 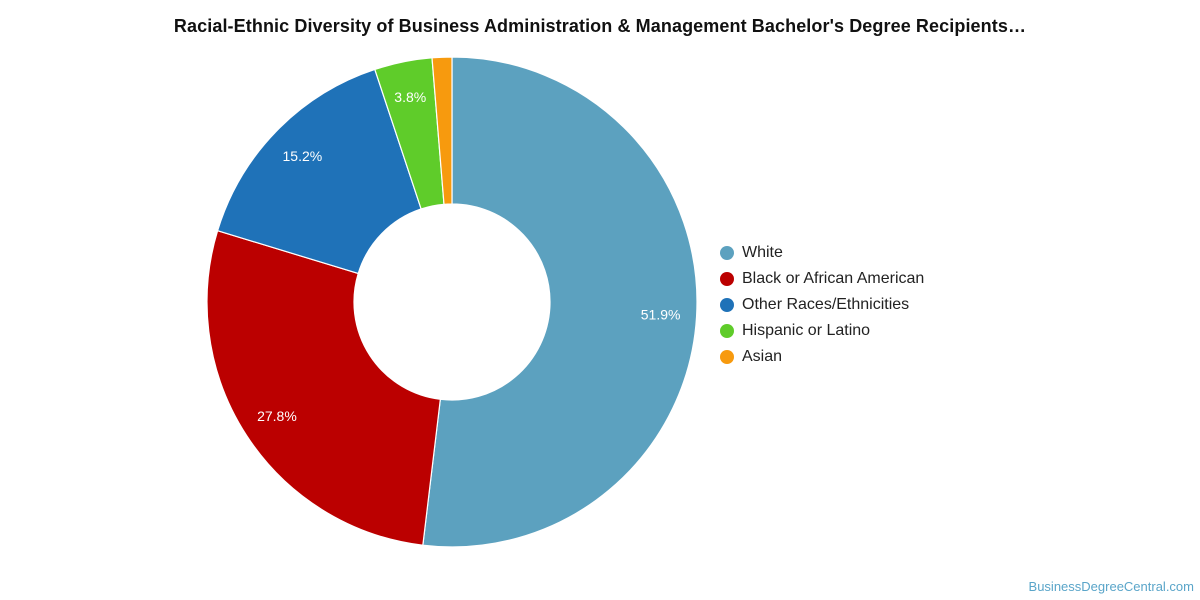 I want to click on legend-item-other: Other Races/Ethnicities, so click(x=822, y=305).